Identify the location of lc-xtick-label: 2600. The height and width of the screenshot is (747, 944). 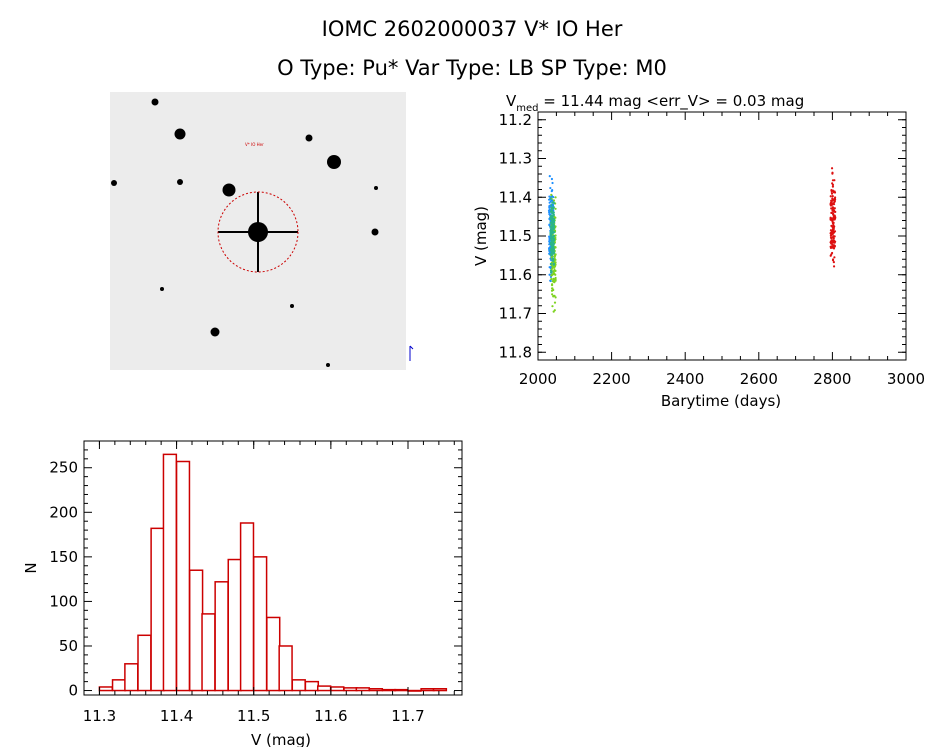
(759, 379).